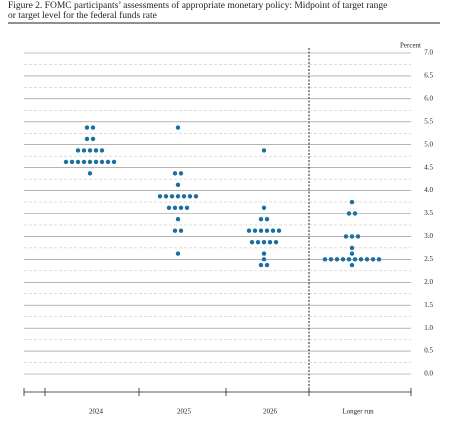 The height and width of the screenshot is (440, 474). What do you see at coordinates (428, 76) in the screenshot?
I see `y-tick-label: 6.5` at bounding box center [428, 76].